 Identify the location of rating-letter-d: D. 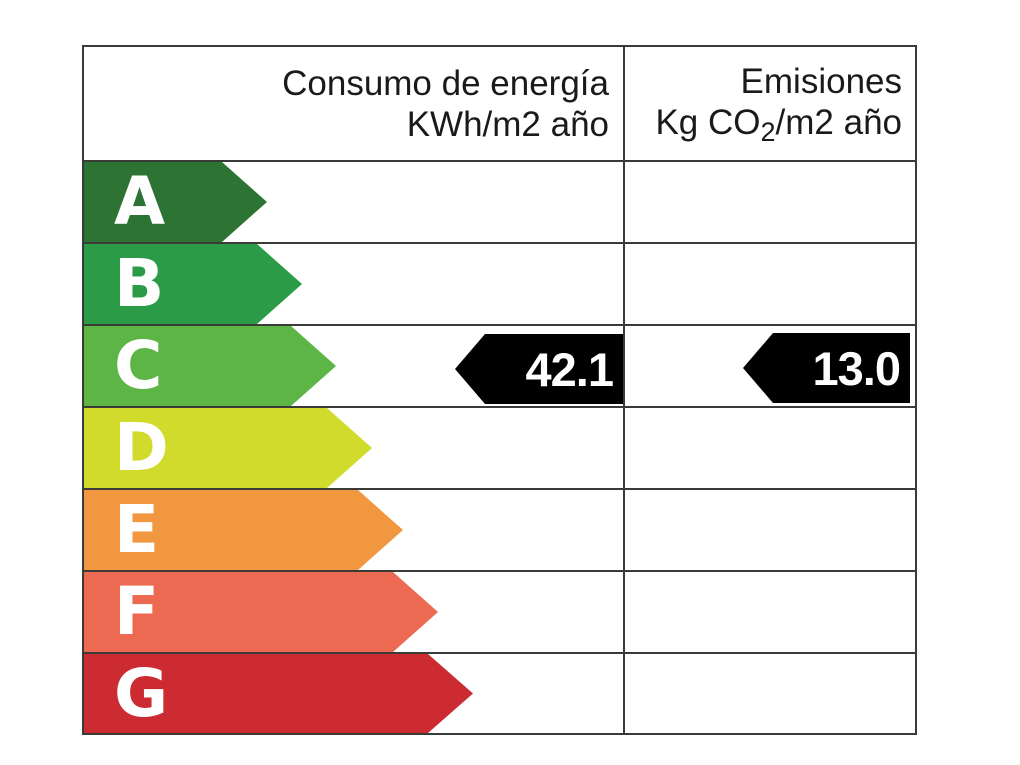
(142, 447).